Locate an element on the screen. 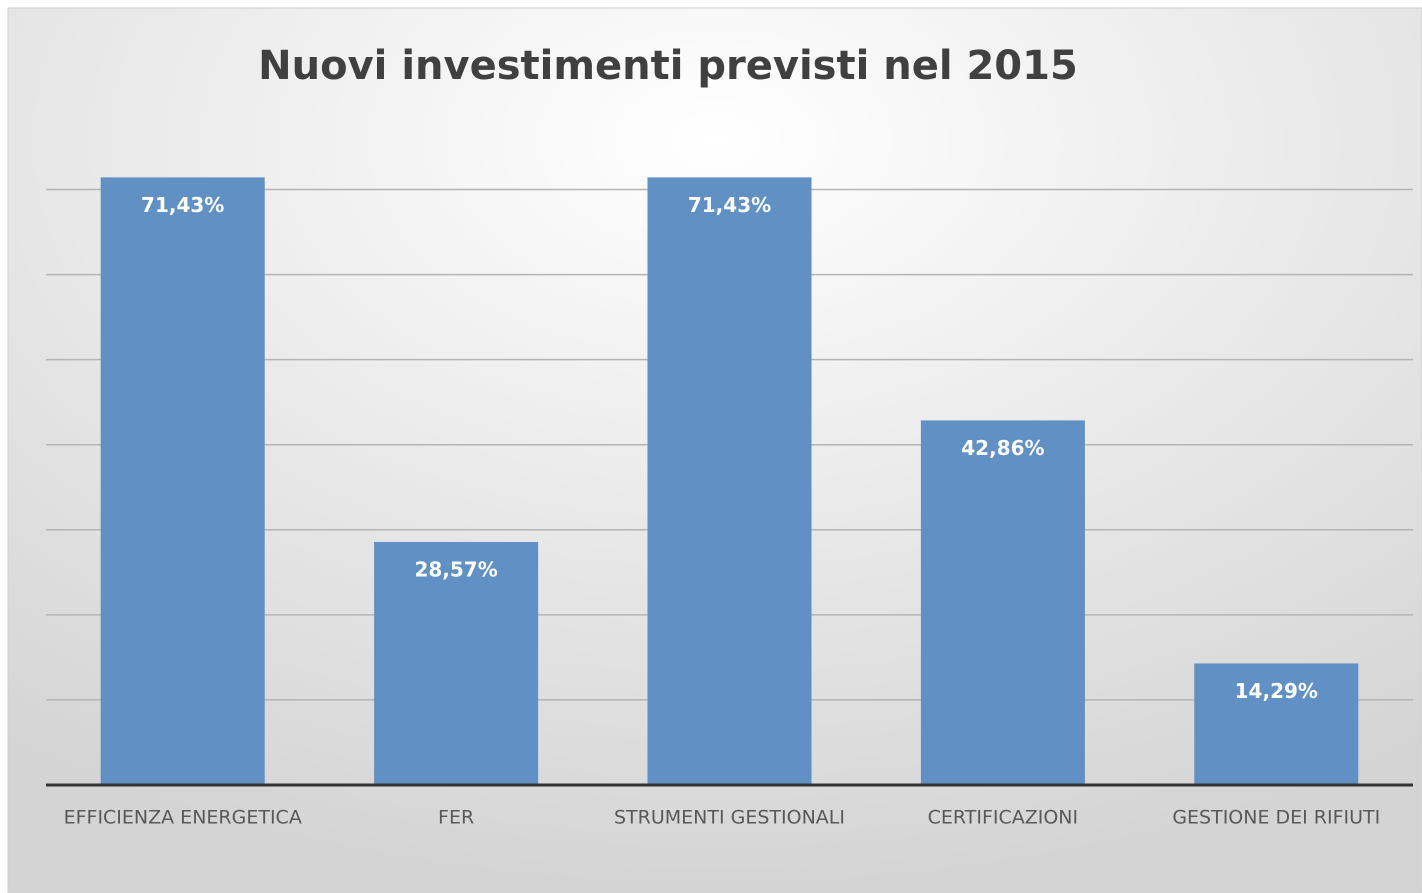  chart-title: Nuovi investimenti previsti nel 2015 is located at coordinates (668, 66).